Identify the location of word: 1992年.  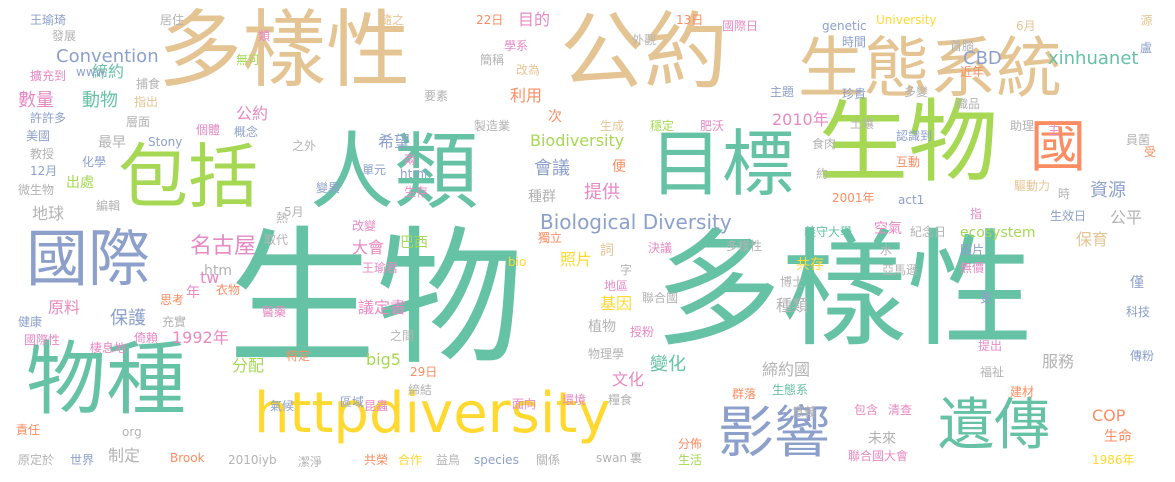
(200, 338).